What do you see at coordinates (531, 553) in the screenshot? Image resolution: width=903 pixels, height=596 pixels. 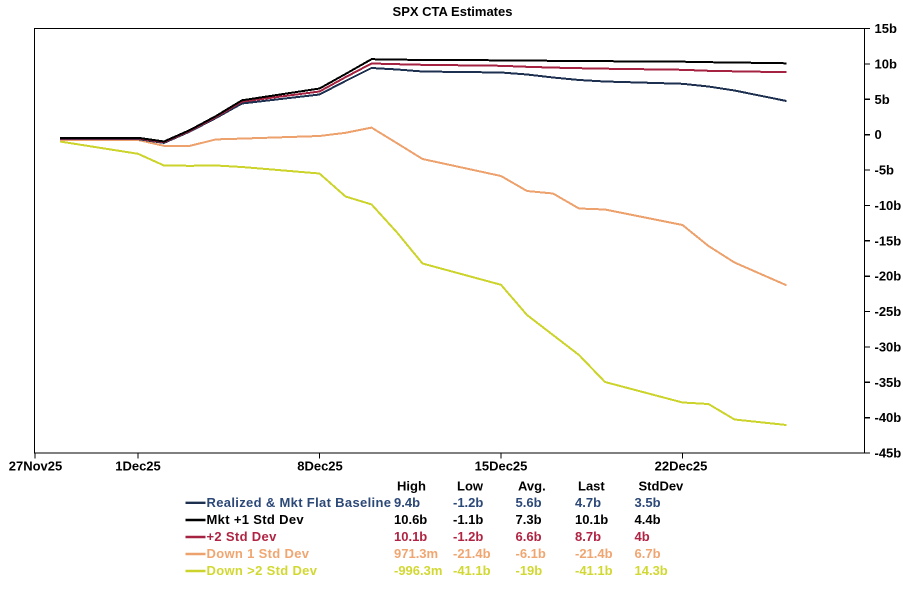 I see `svg-text: -6.1b` at bounding box center [531, 553].